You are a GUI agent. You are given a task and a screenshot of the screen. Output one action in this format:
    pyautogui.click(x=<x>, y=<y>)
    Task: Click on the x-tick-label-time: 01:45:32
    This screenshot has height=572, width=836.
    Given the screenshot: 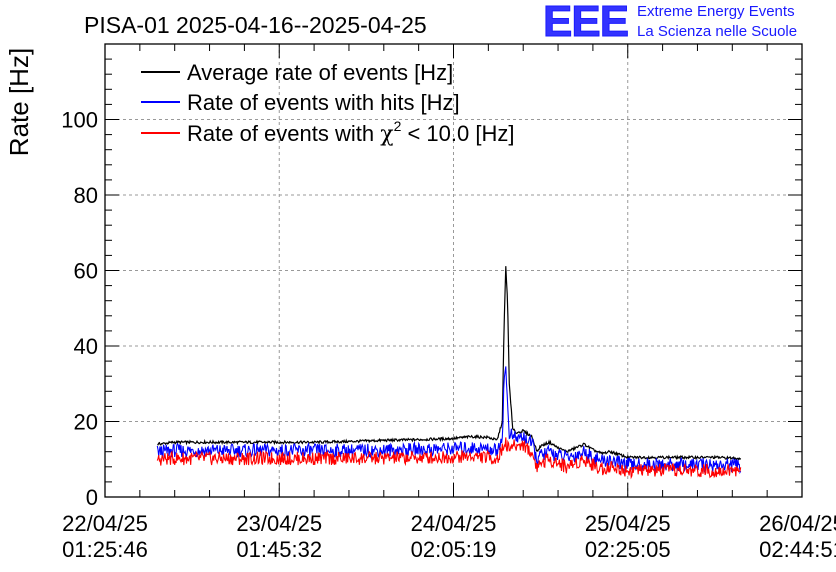 What is the action you would take?
    pyautogui.click(x=279, y=549)
    